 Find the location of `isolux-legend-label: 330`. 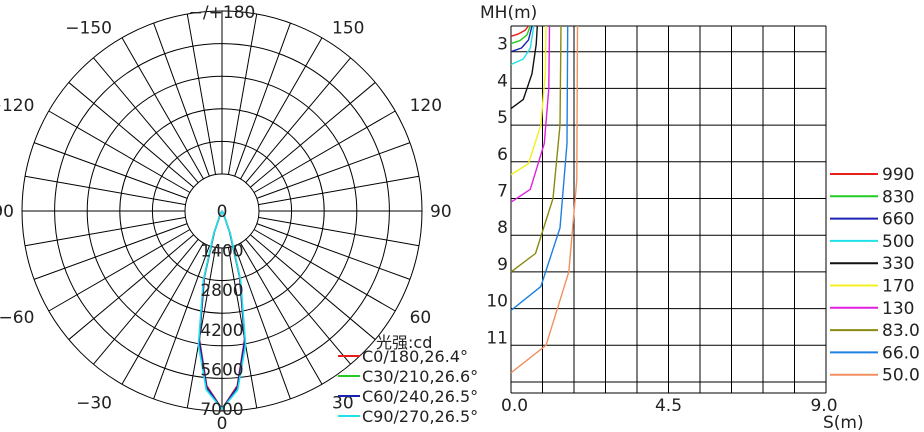

isolux-legend-label: 330 is located at coordinates (898, 264).